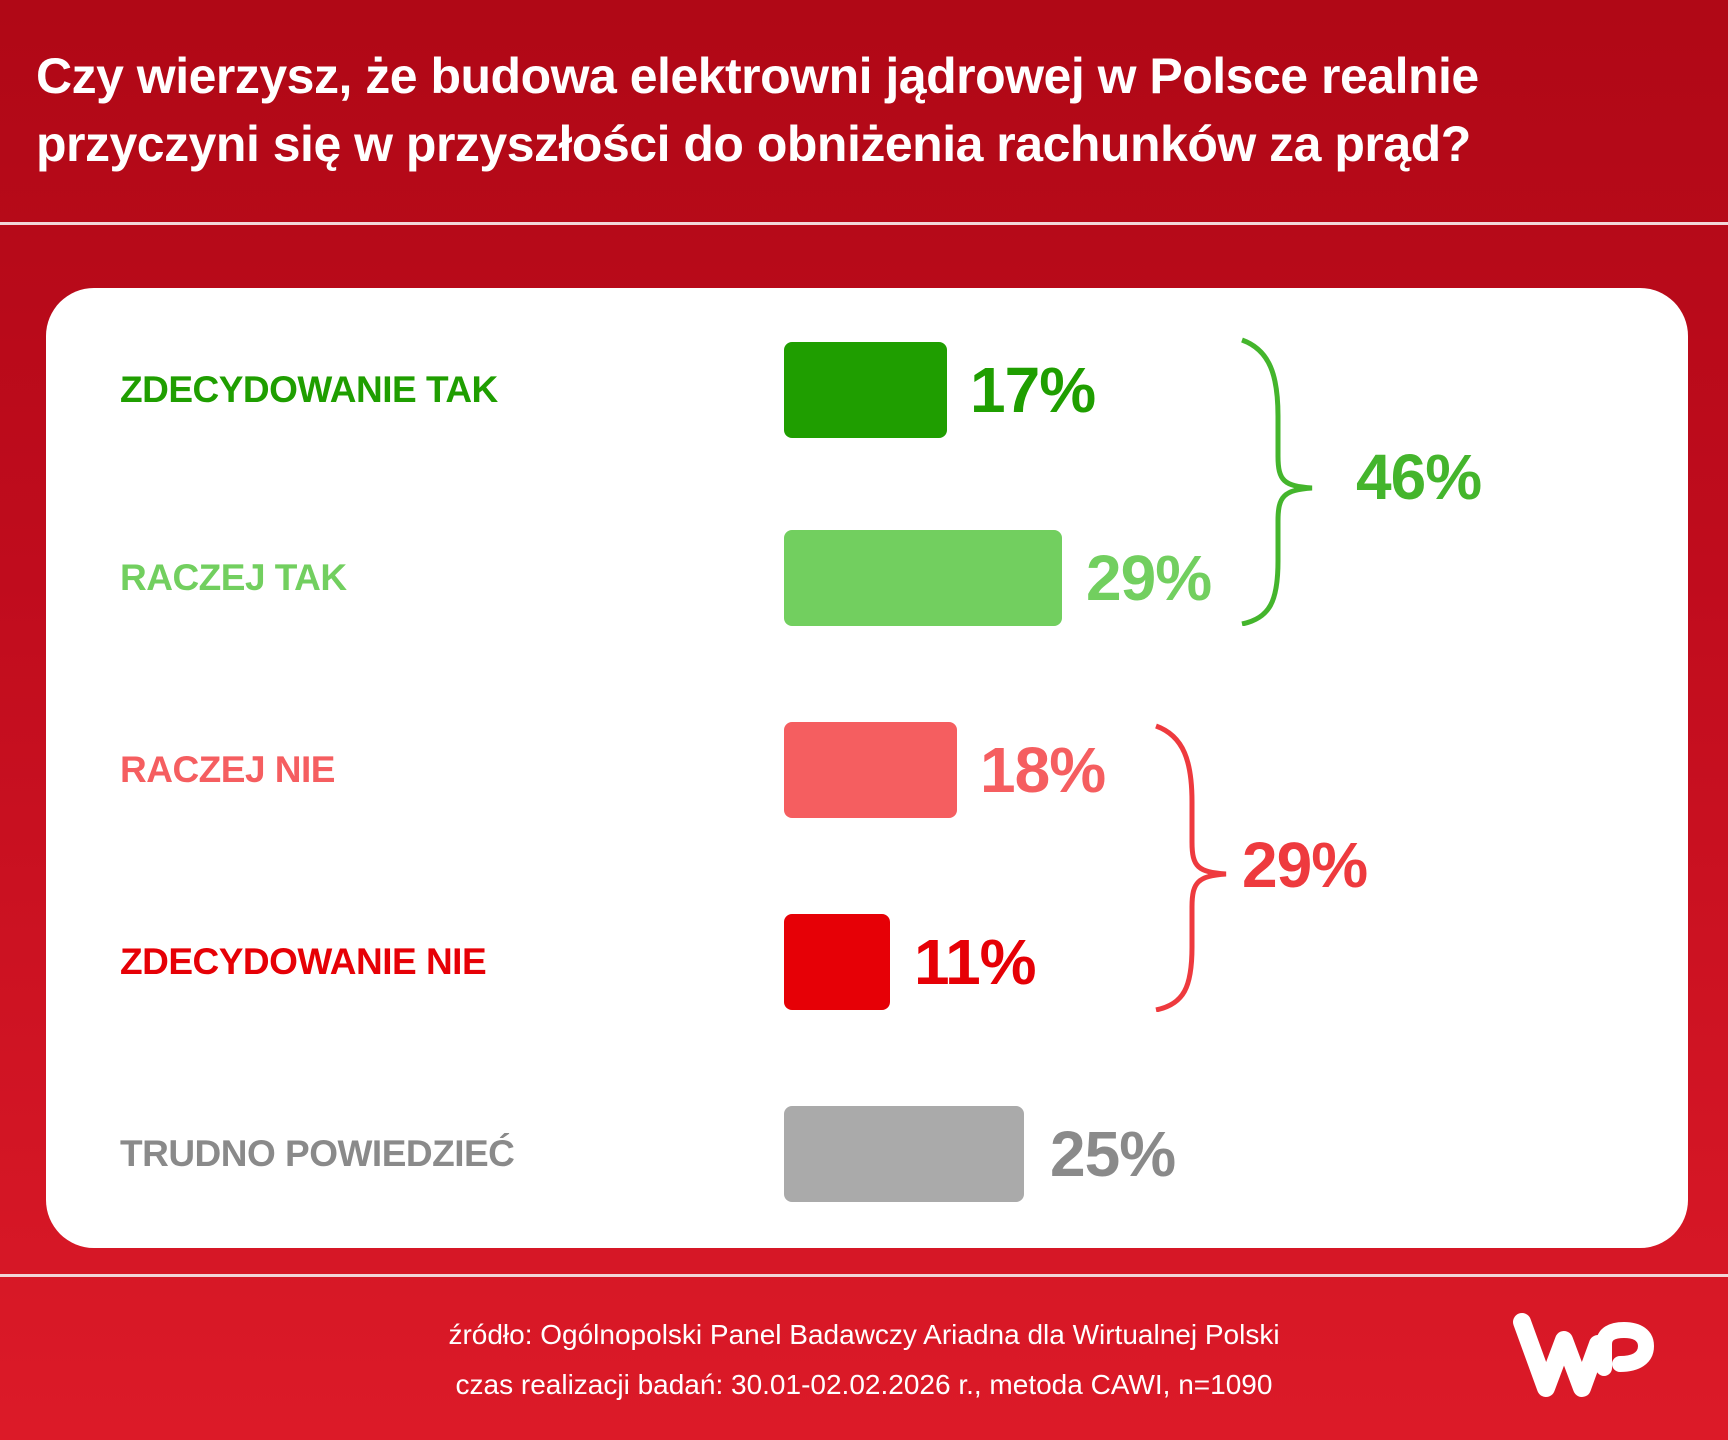 This screenshot has height=1440, width=1728. I want to click on group-total-nie: 29%, so click(1305, 865).